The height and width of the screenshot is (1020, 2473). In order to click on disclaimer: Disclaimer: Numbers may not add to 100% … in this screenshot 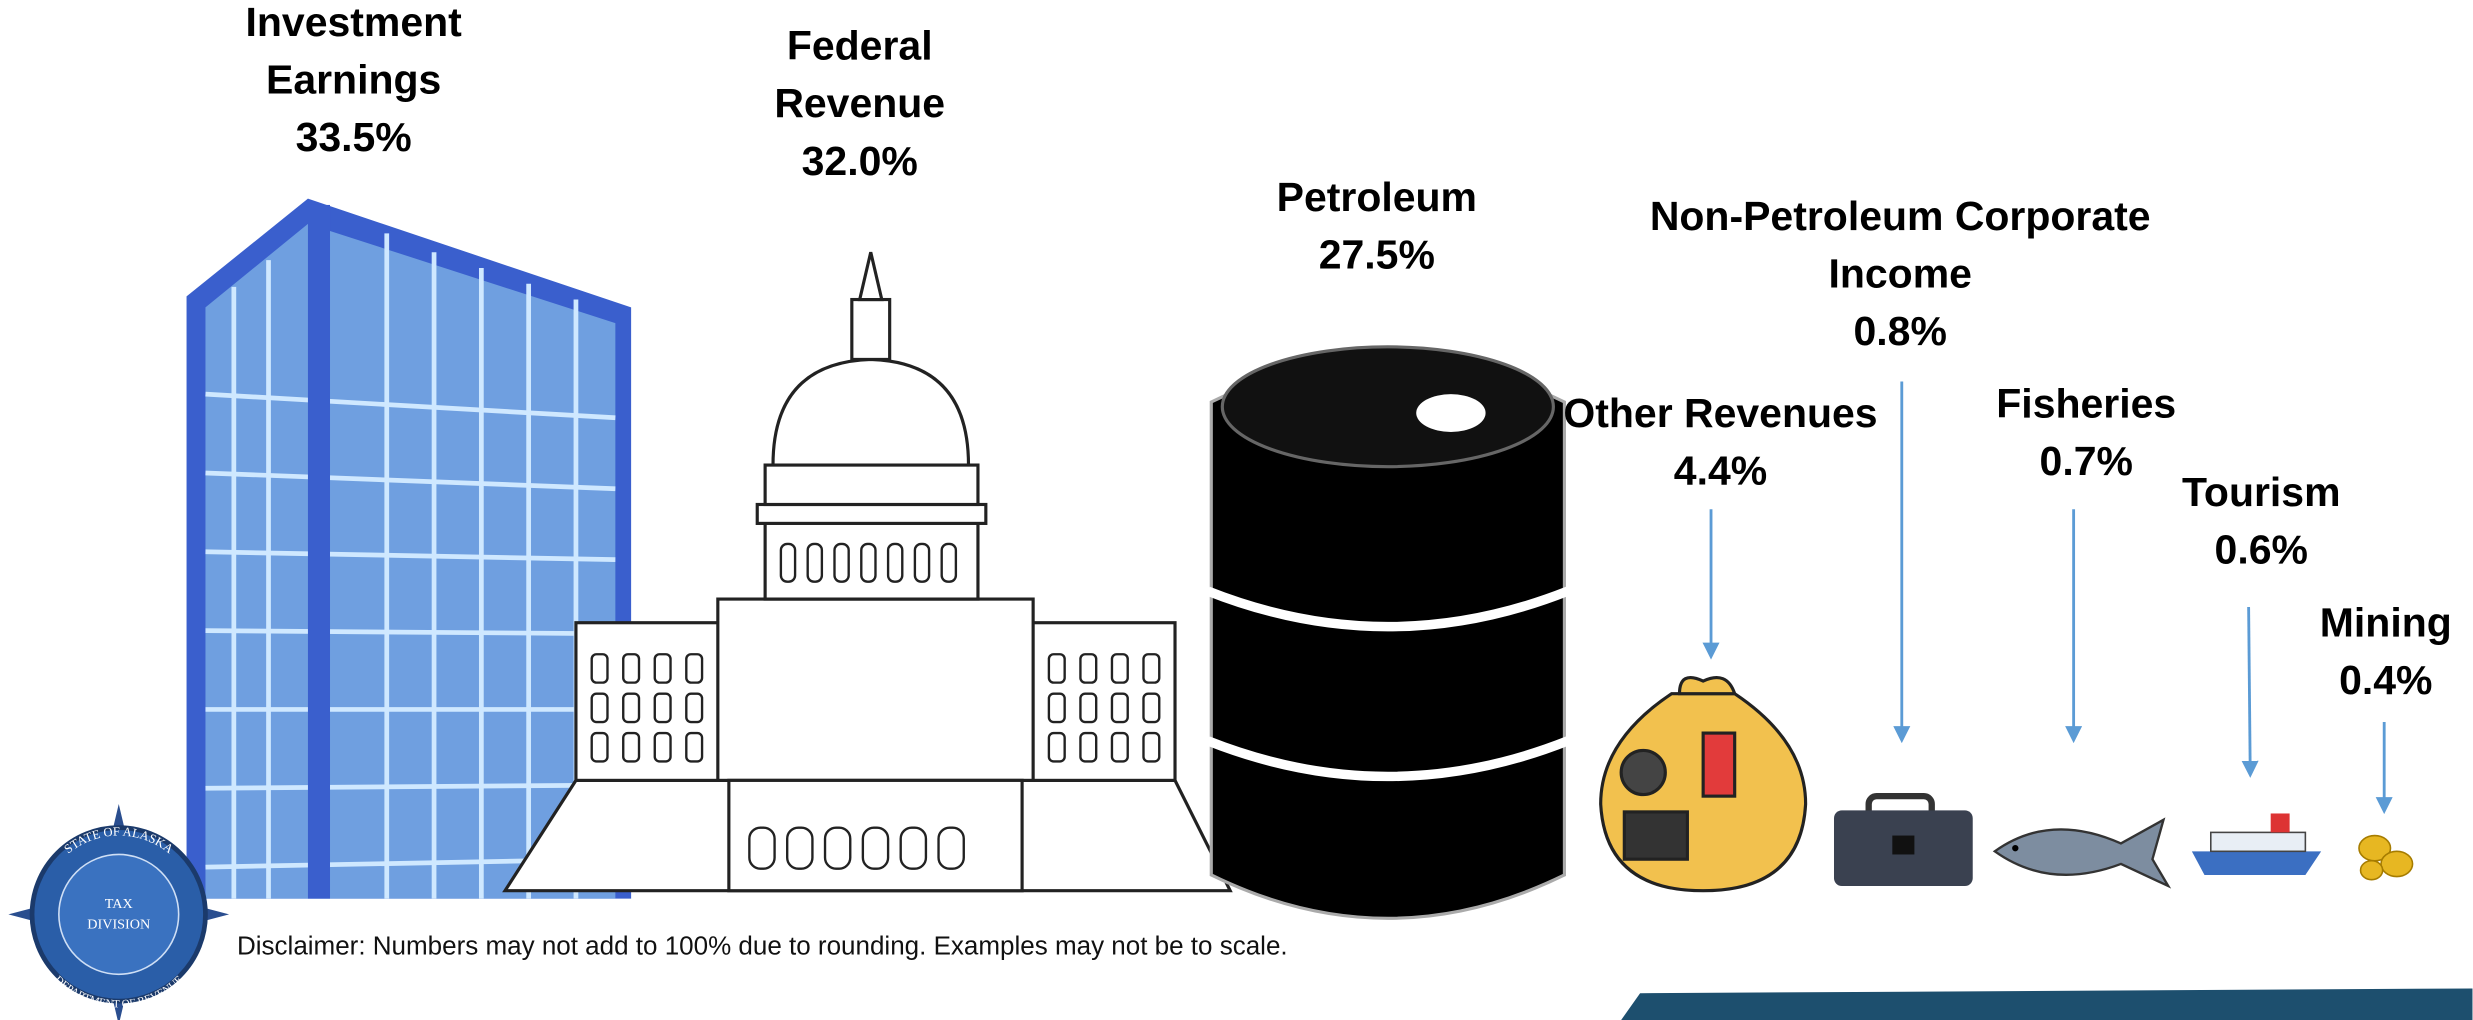, I will do `click(762, 945)`.